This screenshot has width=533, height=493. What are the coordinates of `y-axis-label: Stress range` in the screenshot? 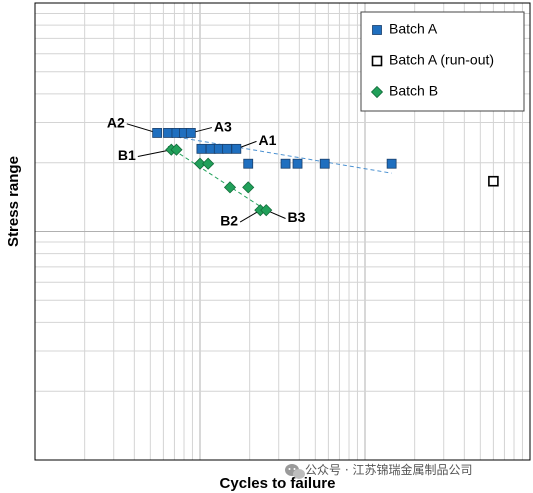 It's located at (13, 201).